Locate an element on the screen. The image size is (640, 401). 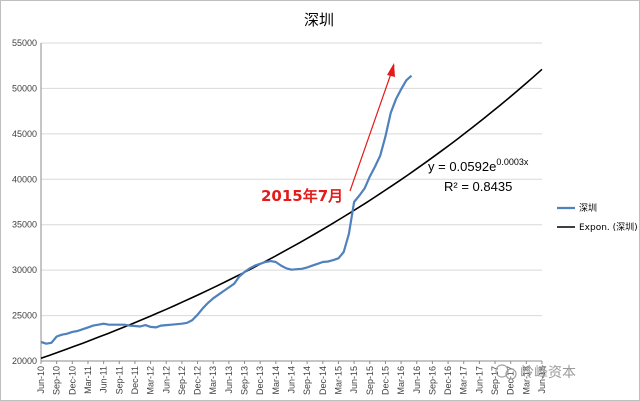
x-tick-label: Sep-17 is located at coordinates (495, 380).